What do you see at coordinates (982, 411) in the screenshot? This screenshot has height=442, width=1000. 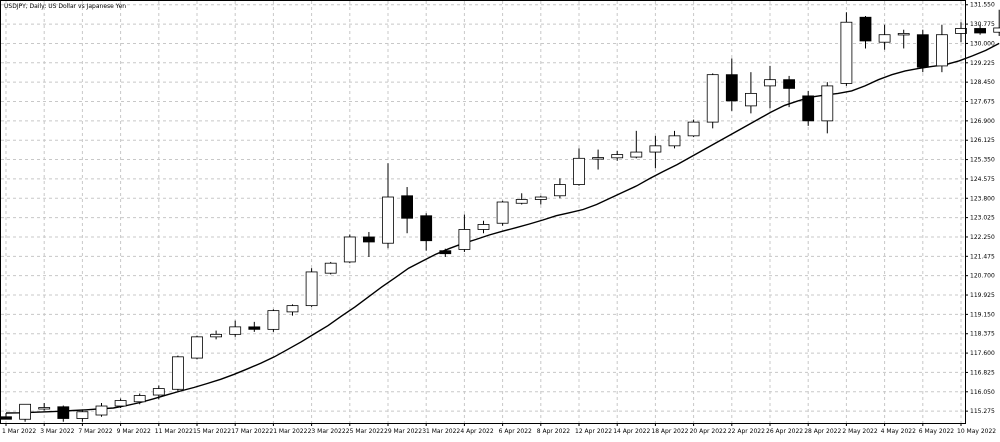 I see `y-tick-label: 115.275` at bounding box center [982, 411].